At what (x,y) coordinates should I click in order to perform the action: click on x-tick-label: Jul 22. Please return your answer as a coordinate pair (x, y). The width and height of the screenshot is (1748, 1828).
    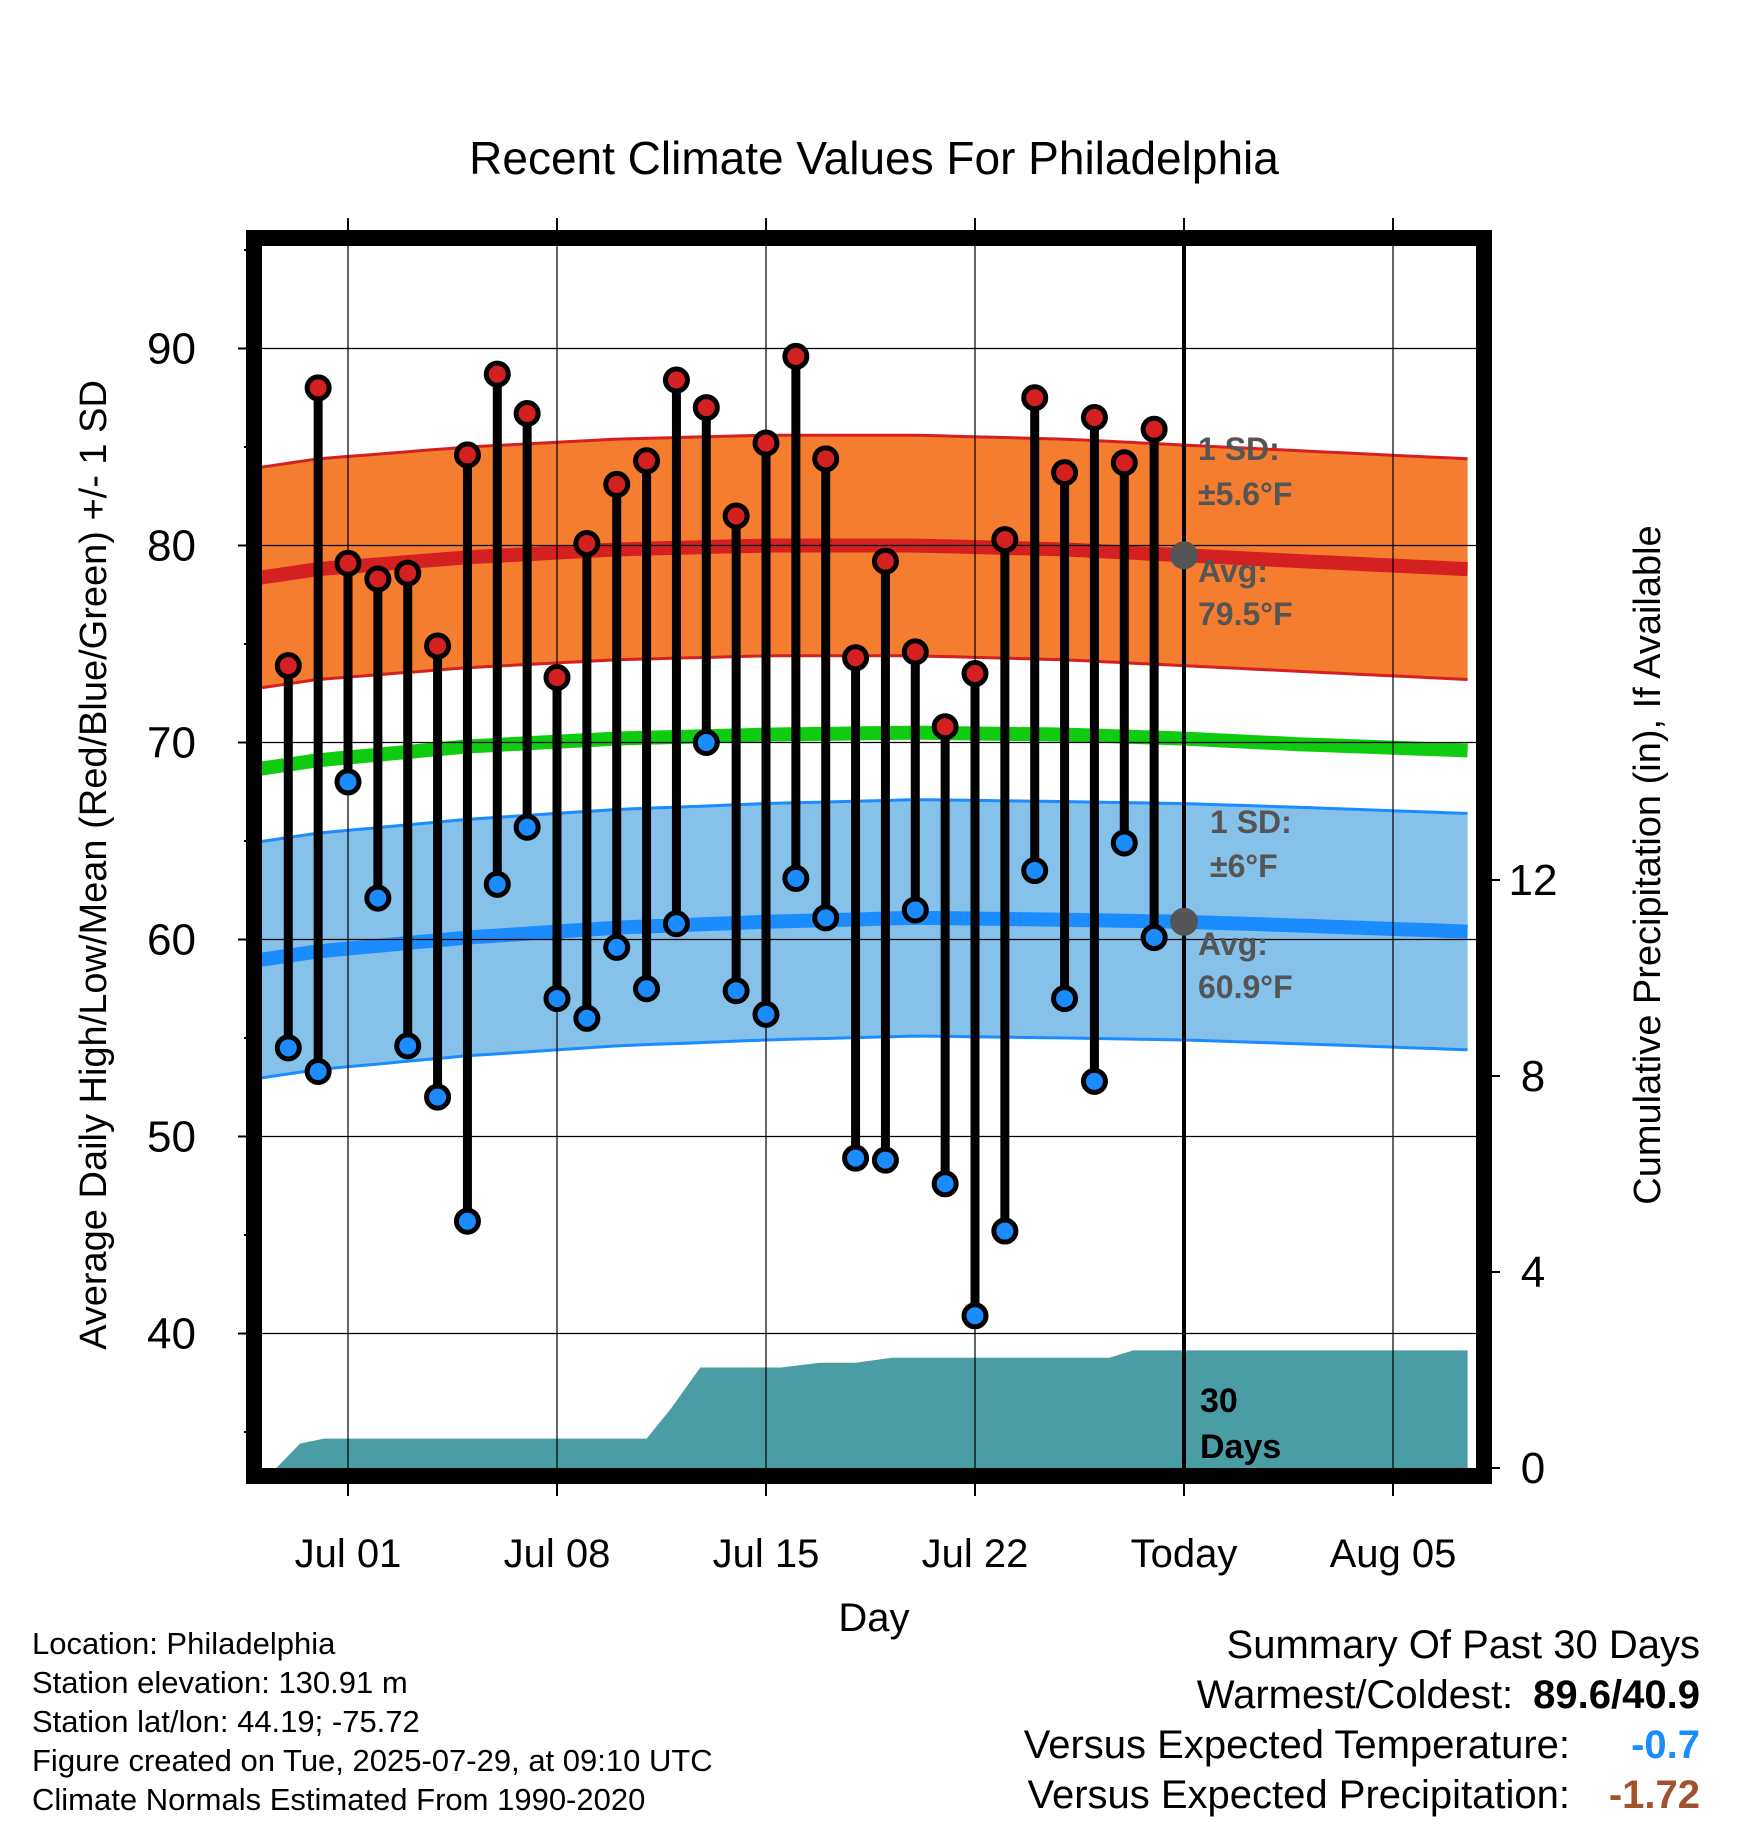
    Looking at the image, I should click on (975, 1554).